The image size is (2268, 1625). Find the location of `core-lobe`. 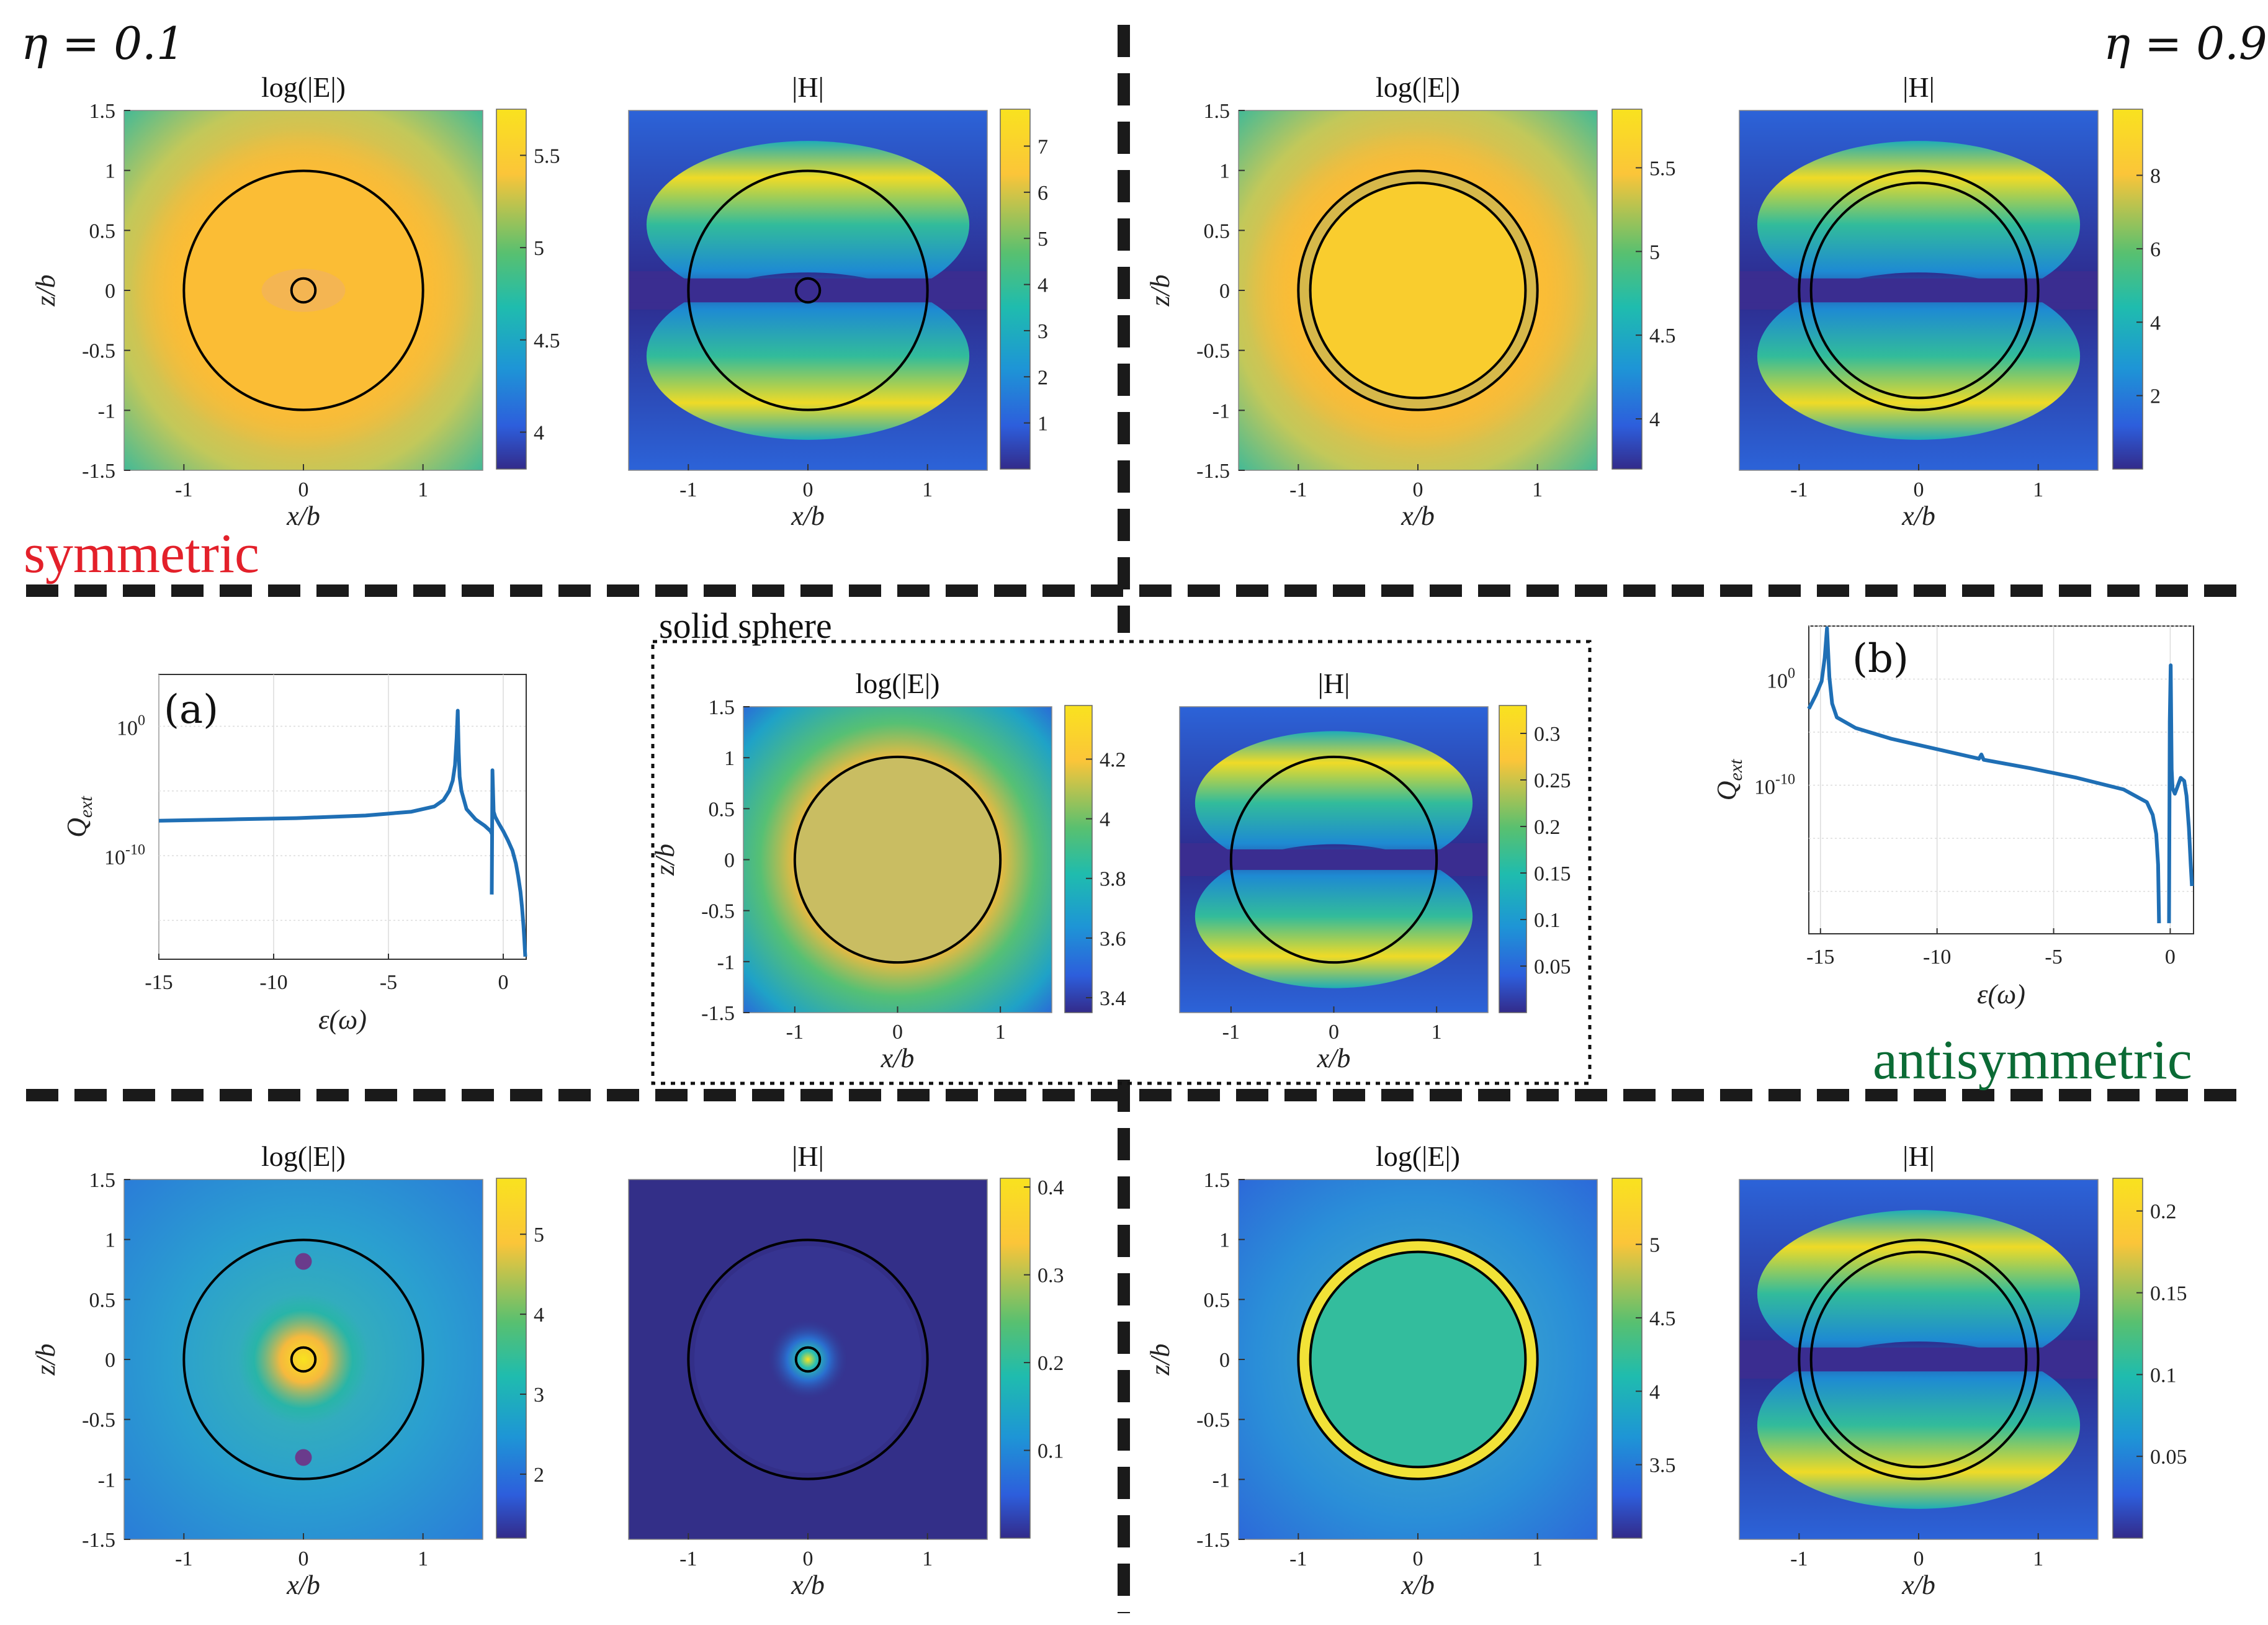

core-lobe is located at coordinates (303, 291).